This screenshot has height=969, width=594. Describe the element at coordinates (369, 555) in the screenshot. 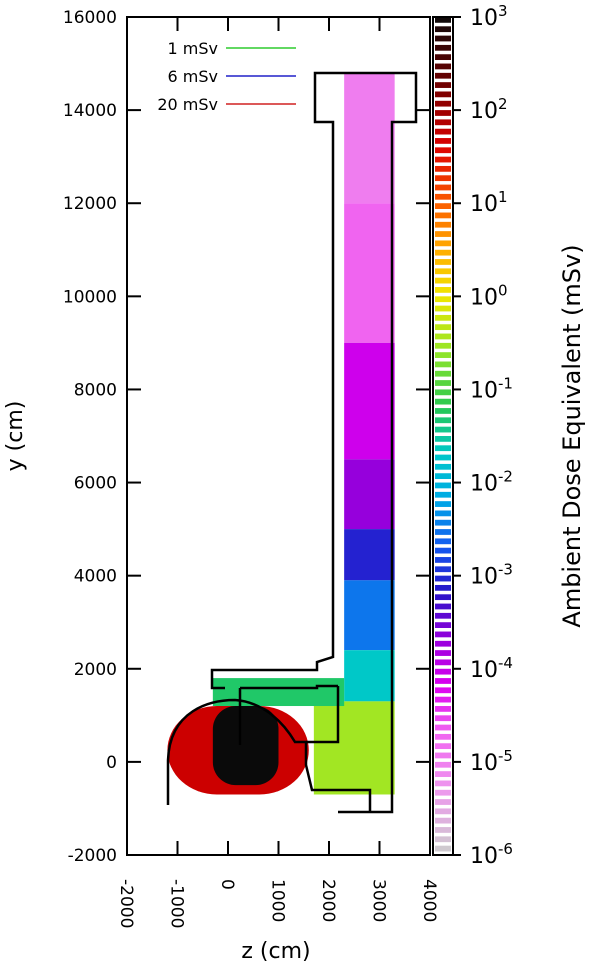

I see `heat-cell-shaft-mid-lower` at that location.